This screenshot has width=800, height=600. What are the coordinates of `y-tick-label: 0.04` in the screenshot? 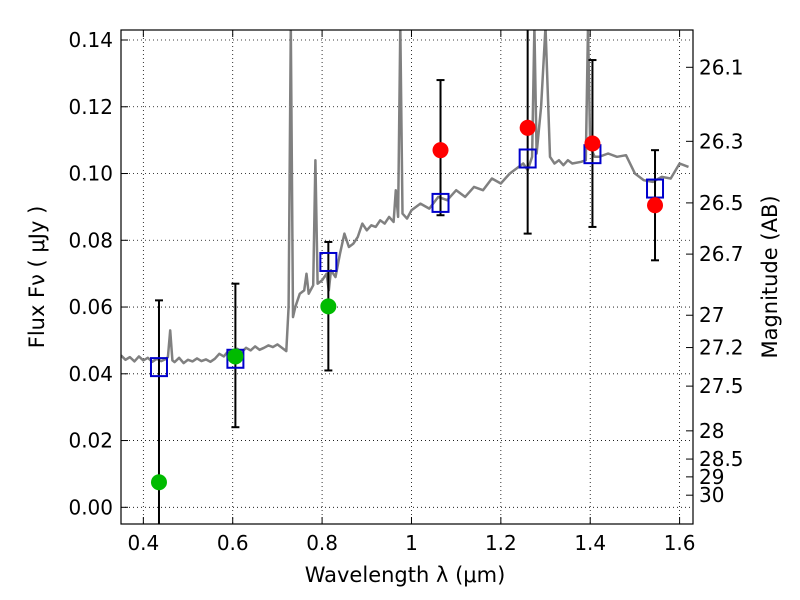 It's located at (90, 374).